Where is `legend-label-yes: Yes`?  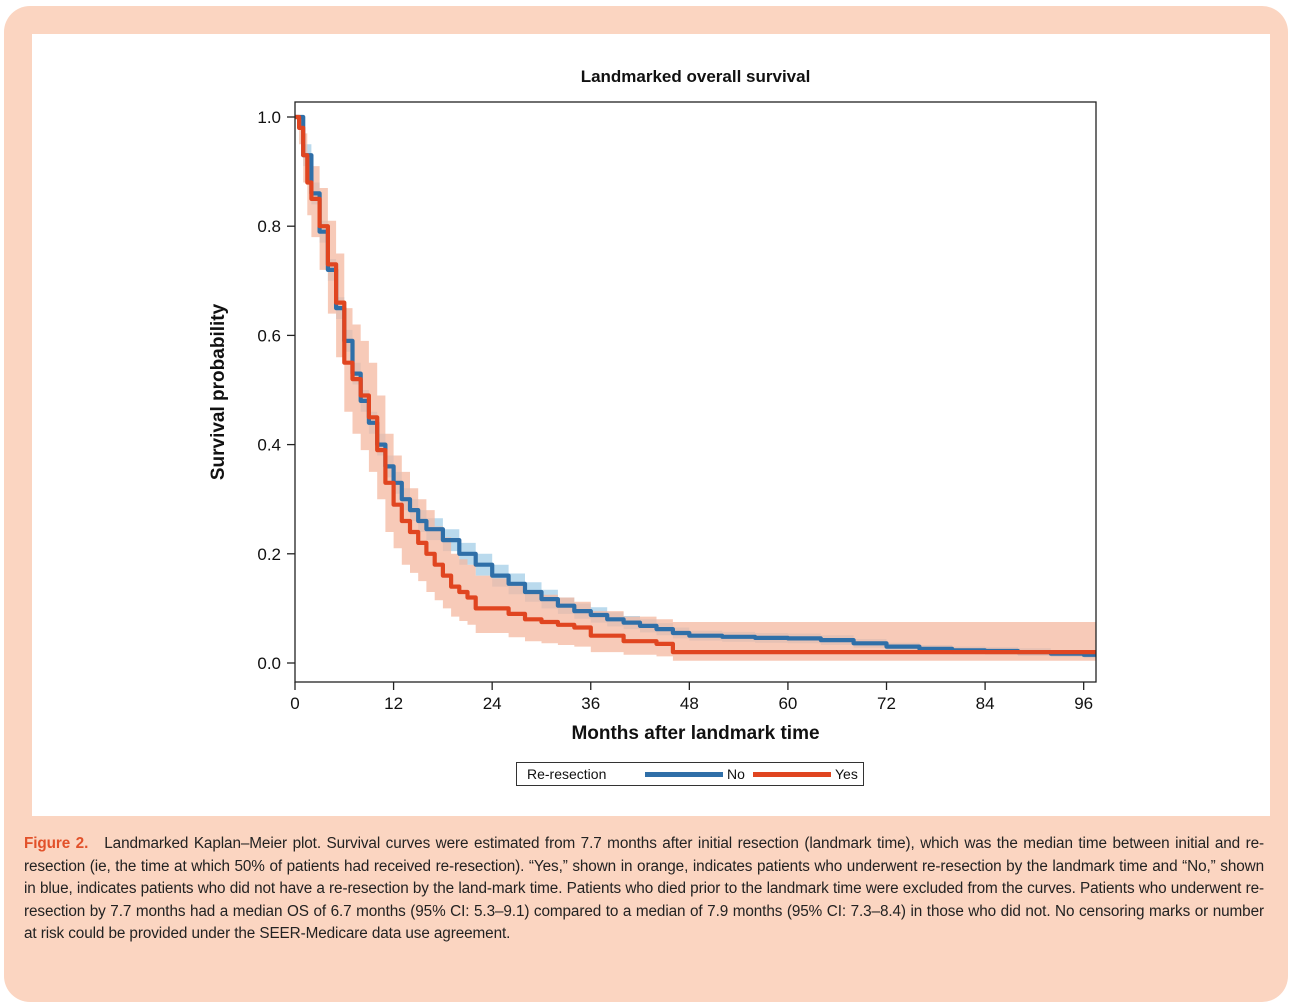 legend-label-yes: Yes is located at coordinates (846, 774).